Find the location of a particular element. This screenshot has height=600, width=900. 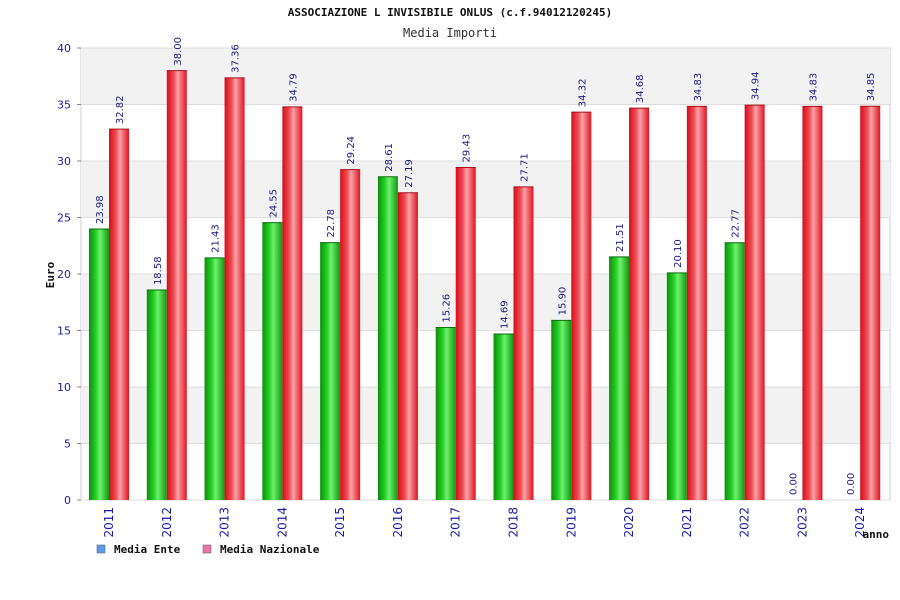

data-label: 34.79 is located at coordinates (293, 87).